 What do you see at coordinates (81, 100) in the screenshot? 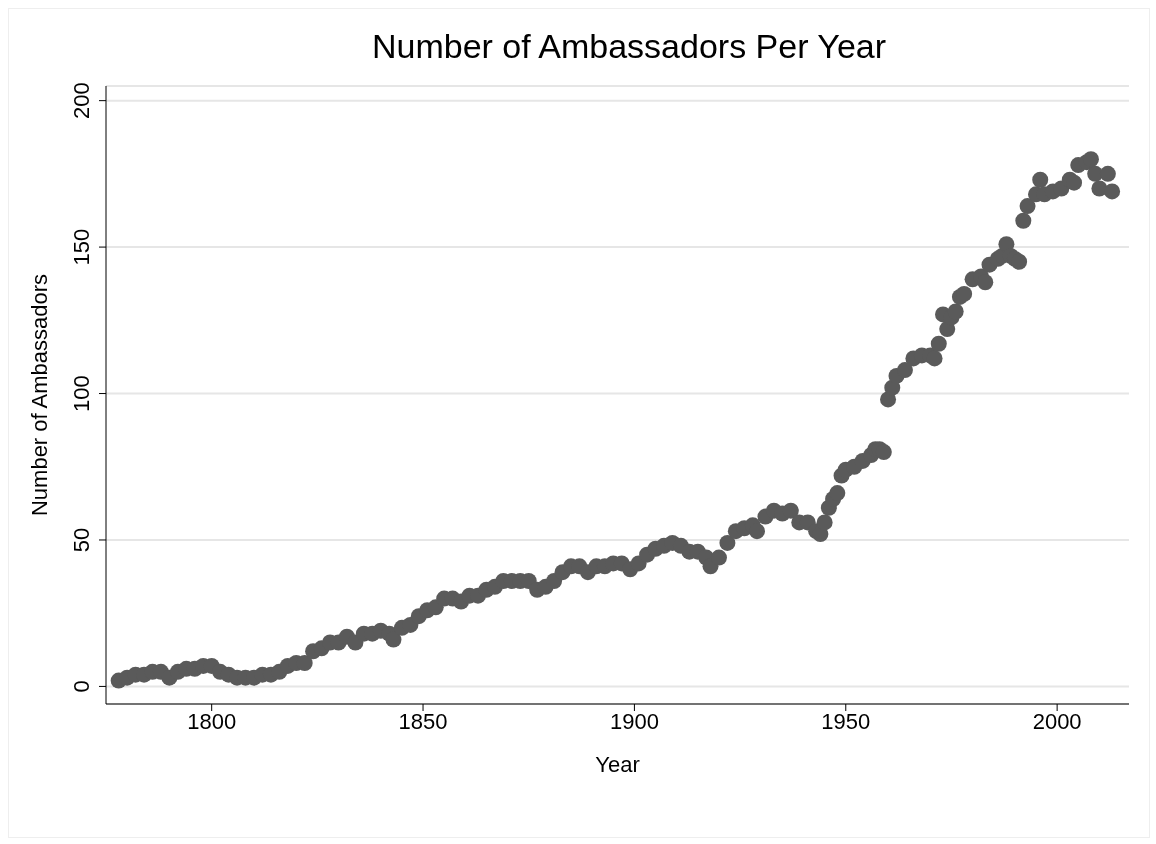
I see `y-tick-label: 200` at bounding box center [81, 100].